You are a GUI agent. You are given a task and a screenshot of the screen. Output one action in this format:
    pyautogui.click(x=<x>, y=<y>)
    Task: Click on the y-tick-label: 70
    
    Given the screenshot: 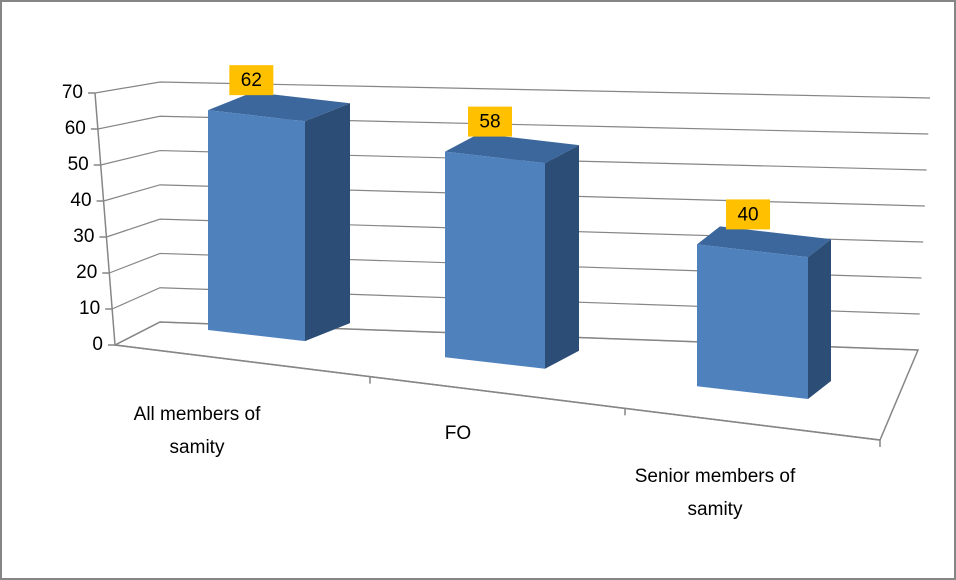 What is the action you would take?
    pyautogui.click(x=72, y=92)
    